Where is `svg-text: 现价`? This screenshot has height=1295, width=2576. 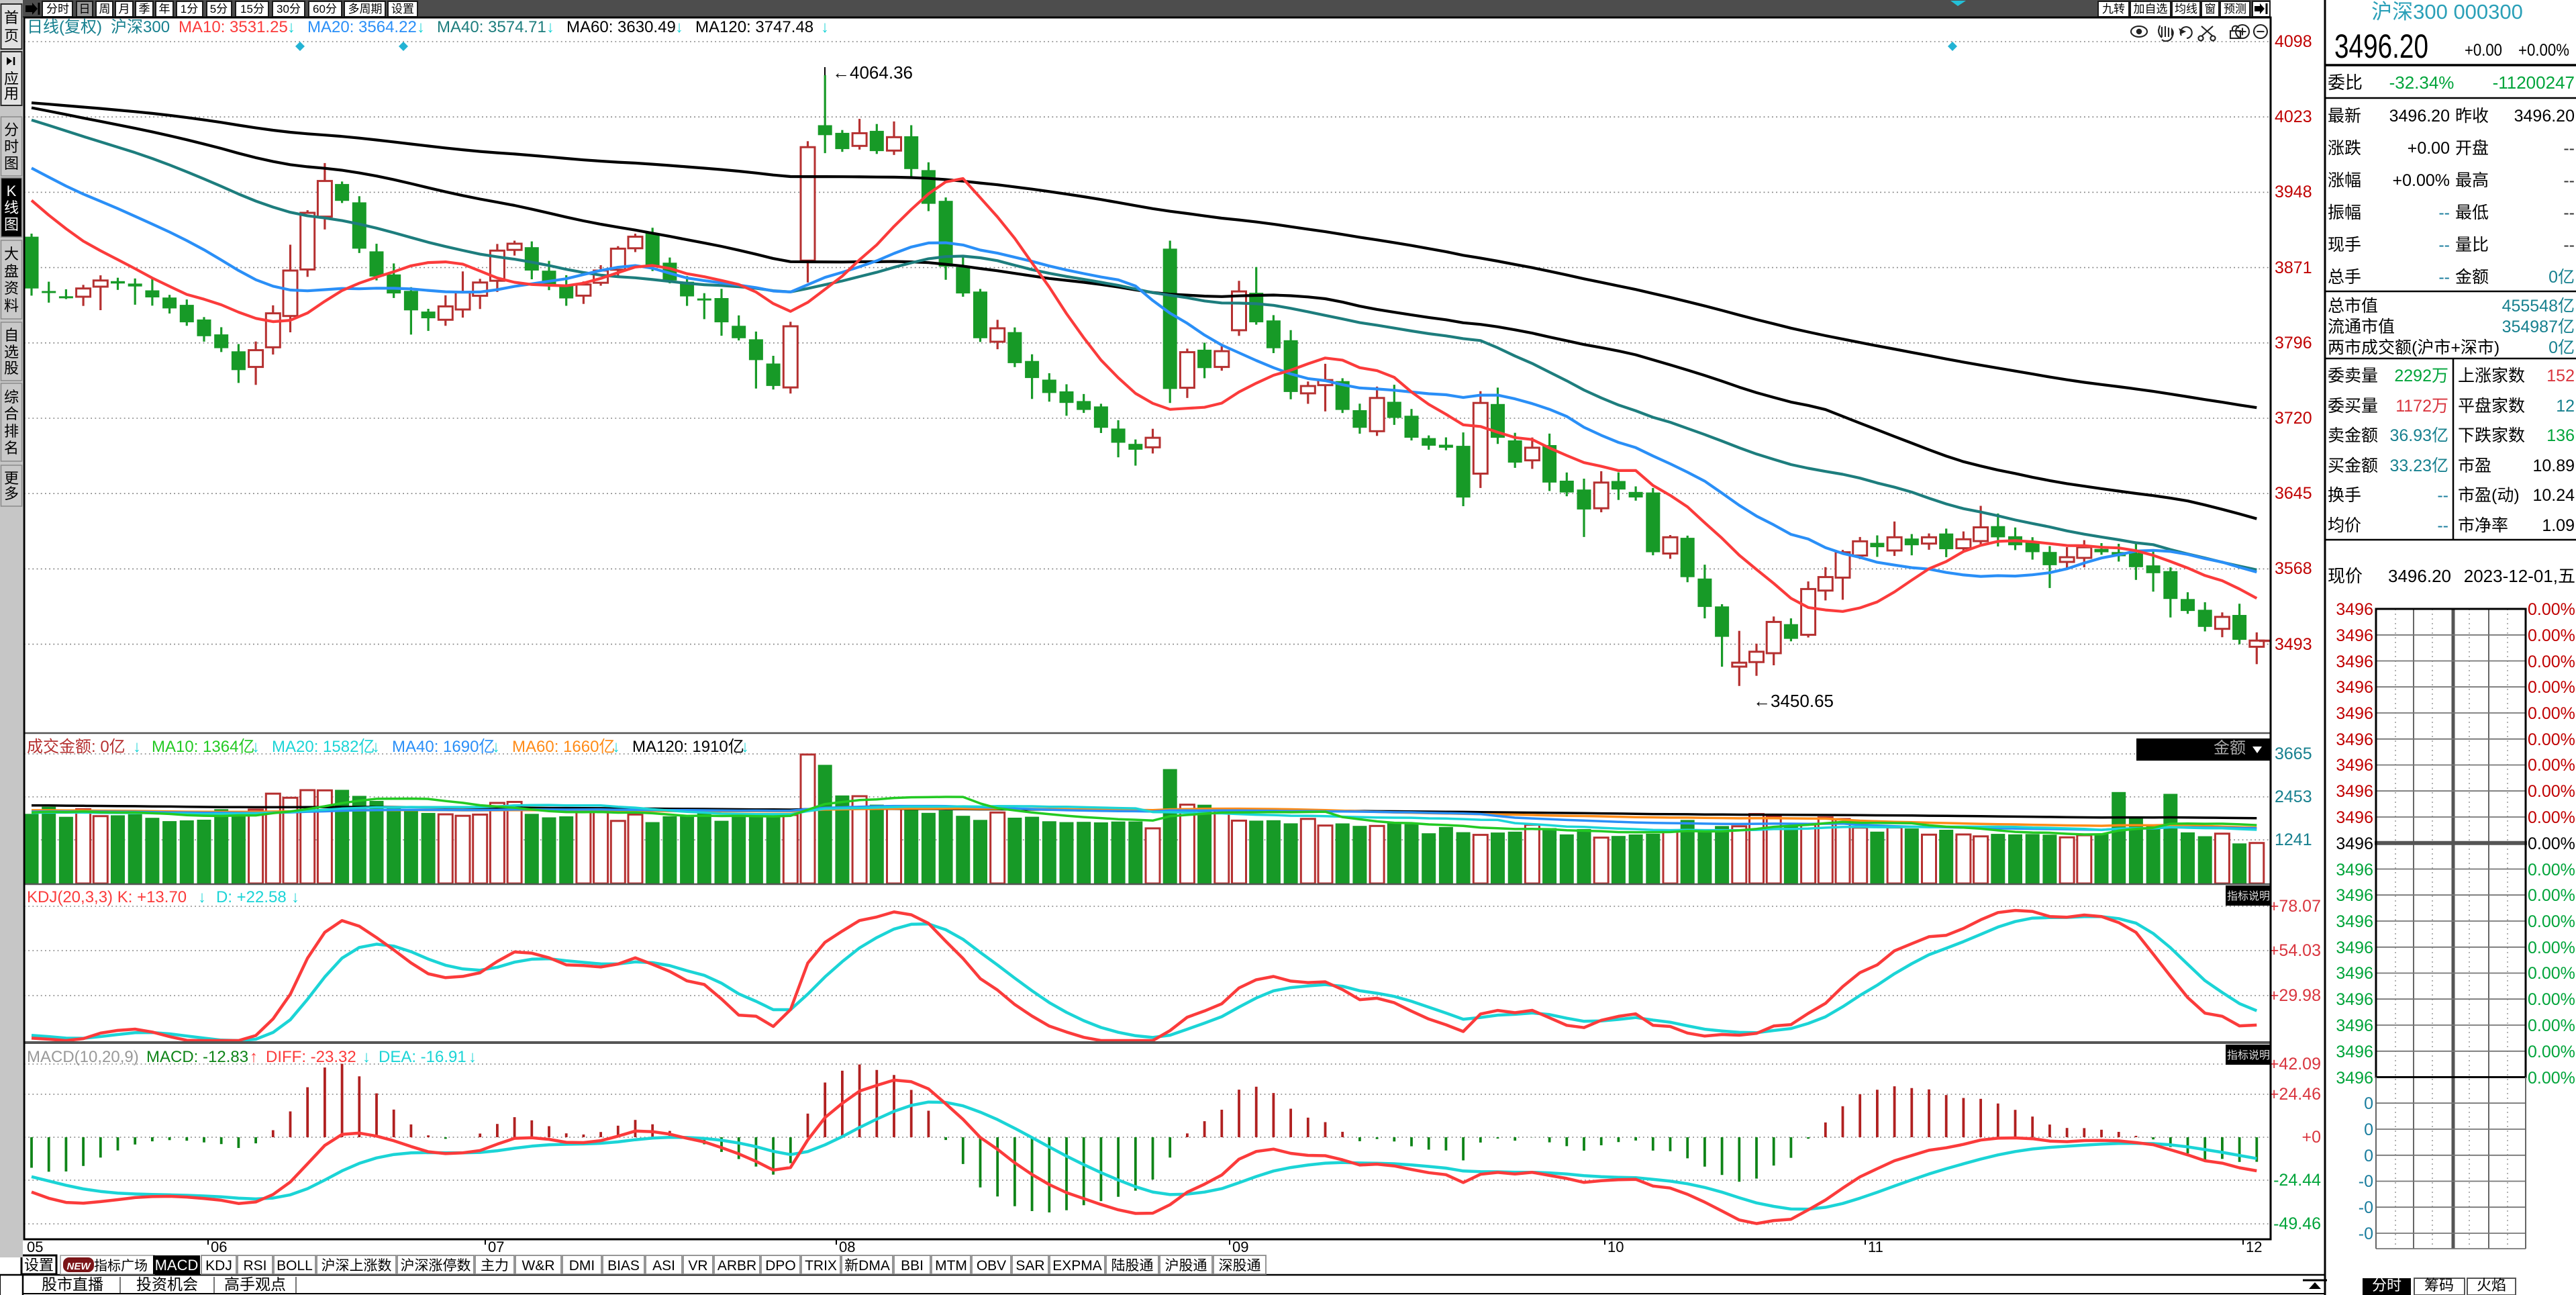
svg-text: 现价 is located at coordinates (2345, 576).